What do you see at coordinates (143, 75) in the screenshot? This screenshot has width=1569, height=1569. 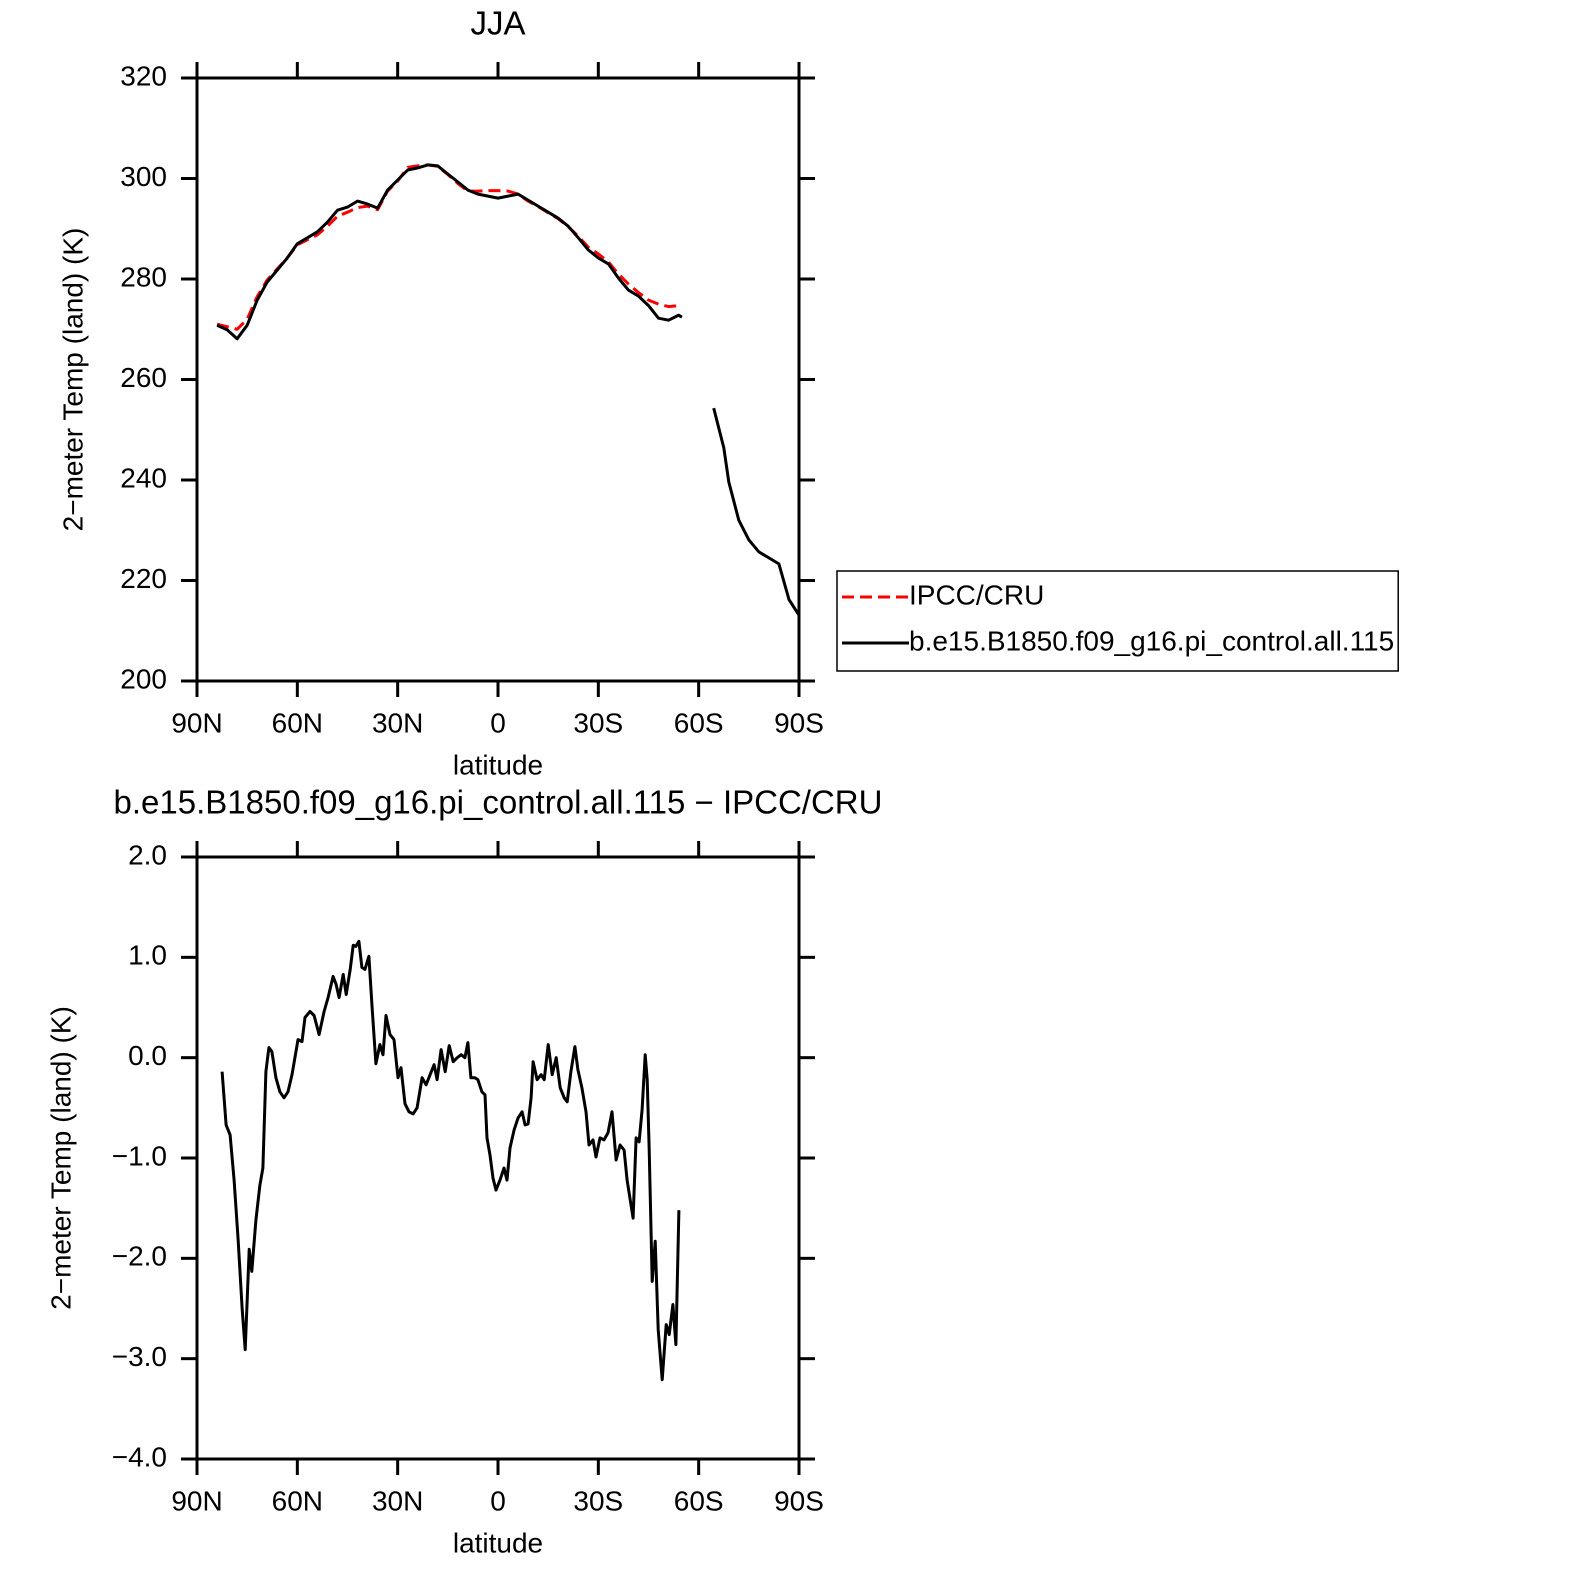 I see `y-tick-label: 320` at bounding box center [143, 75].